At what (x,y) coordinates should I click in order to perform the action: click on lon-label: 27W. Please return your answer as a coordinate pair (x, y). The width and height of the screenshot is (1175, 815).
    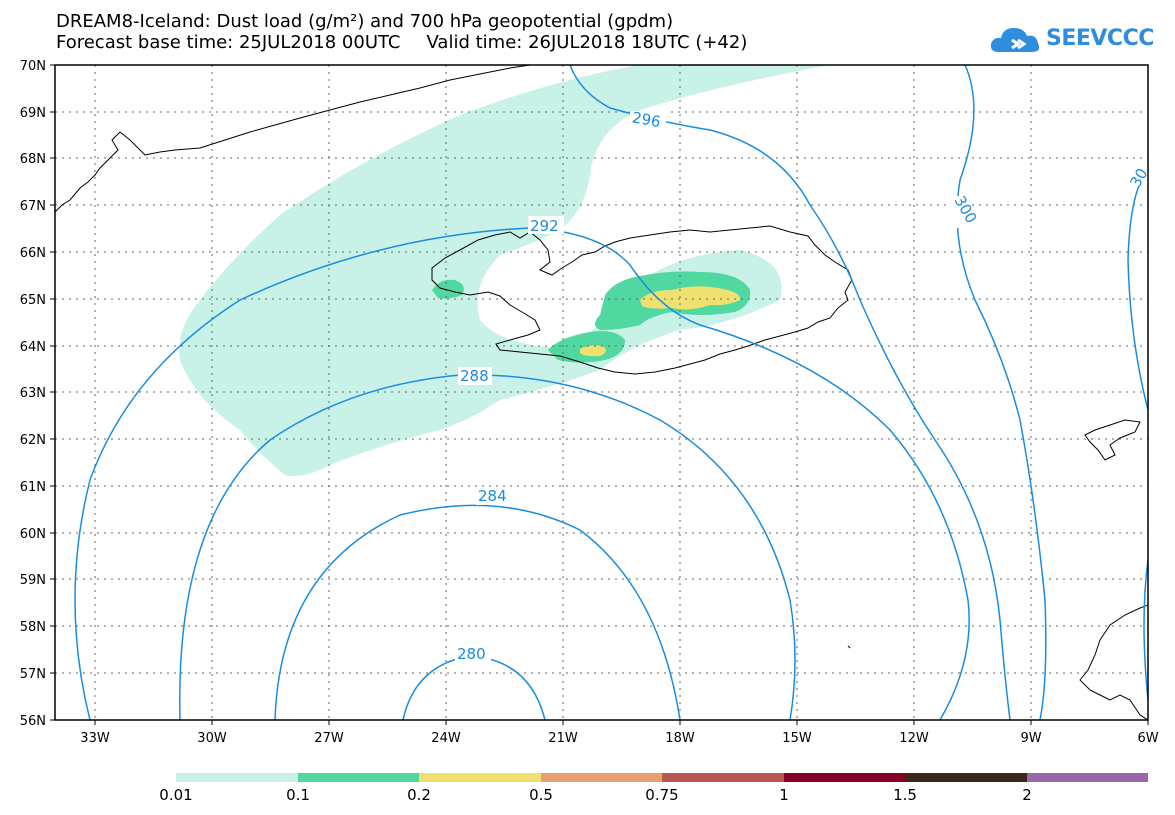
    Looking at the image, I should click on (329, 738).